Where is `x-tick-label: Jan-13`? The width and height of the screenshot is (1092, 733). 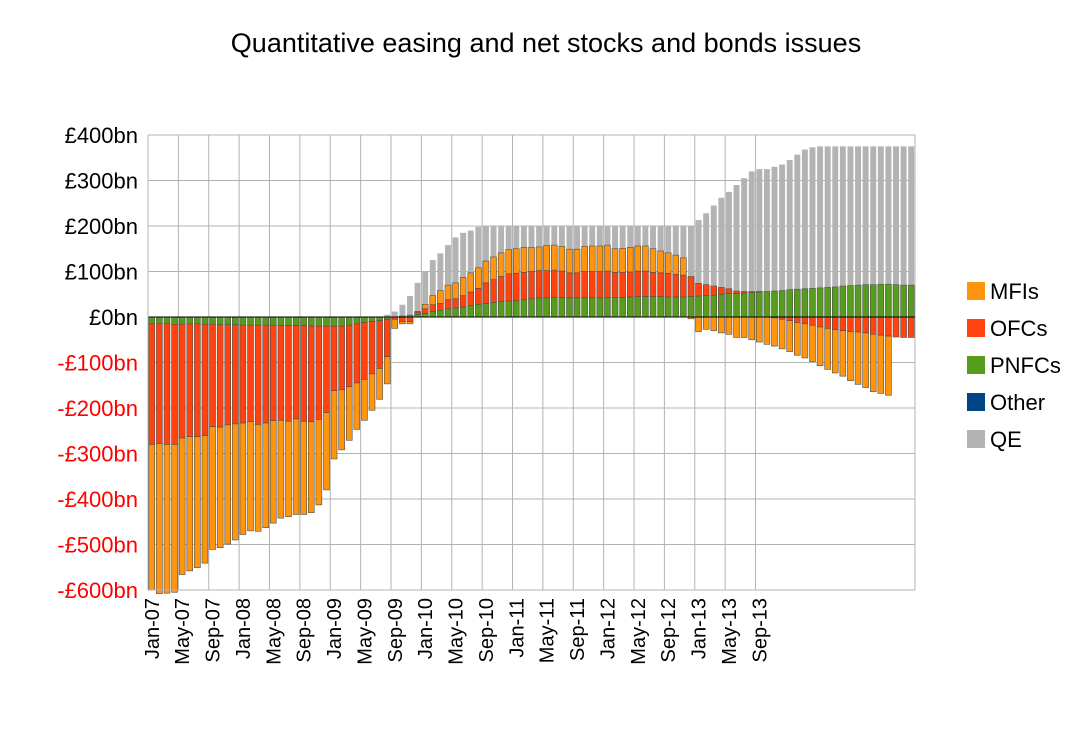 x-tick-label: Jan-13 is located at coordinates (700, 628).